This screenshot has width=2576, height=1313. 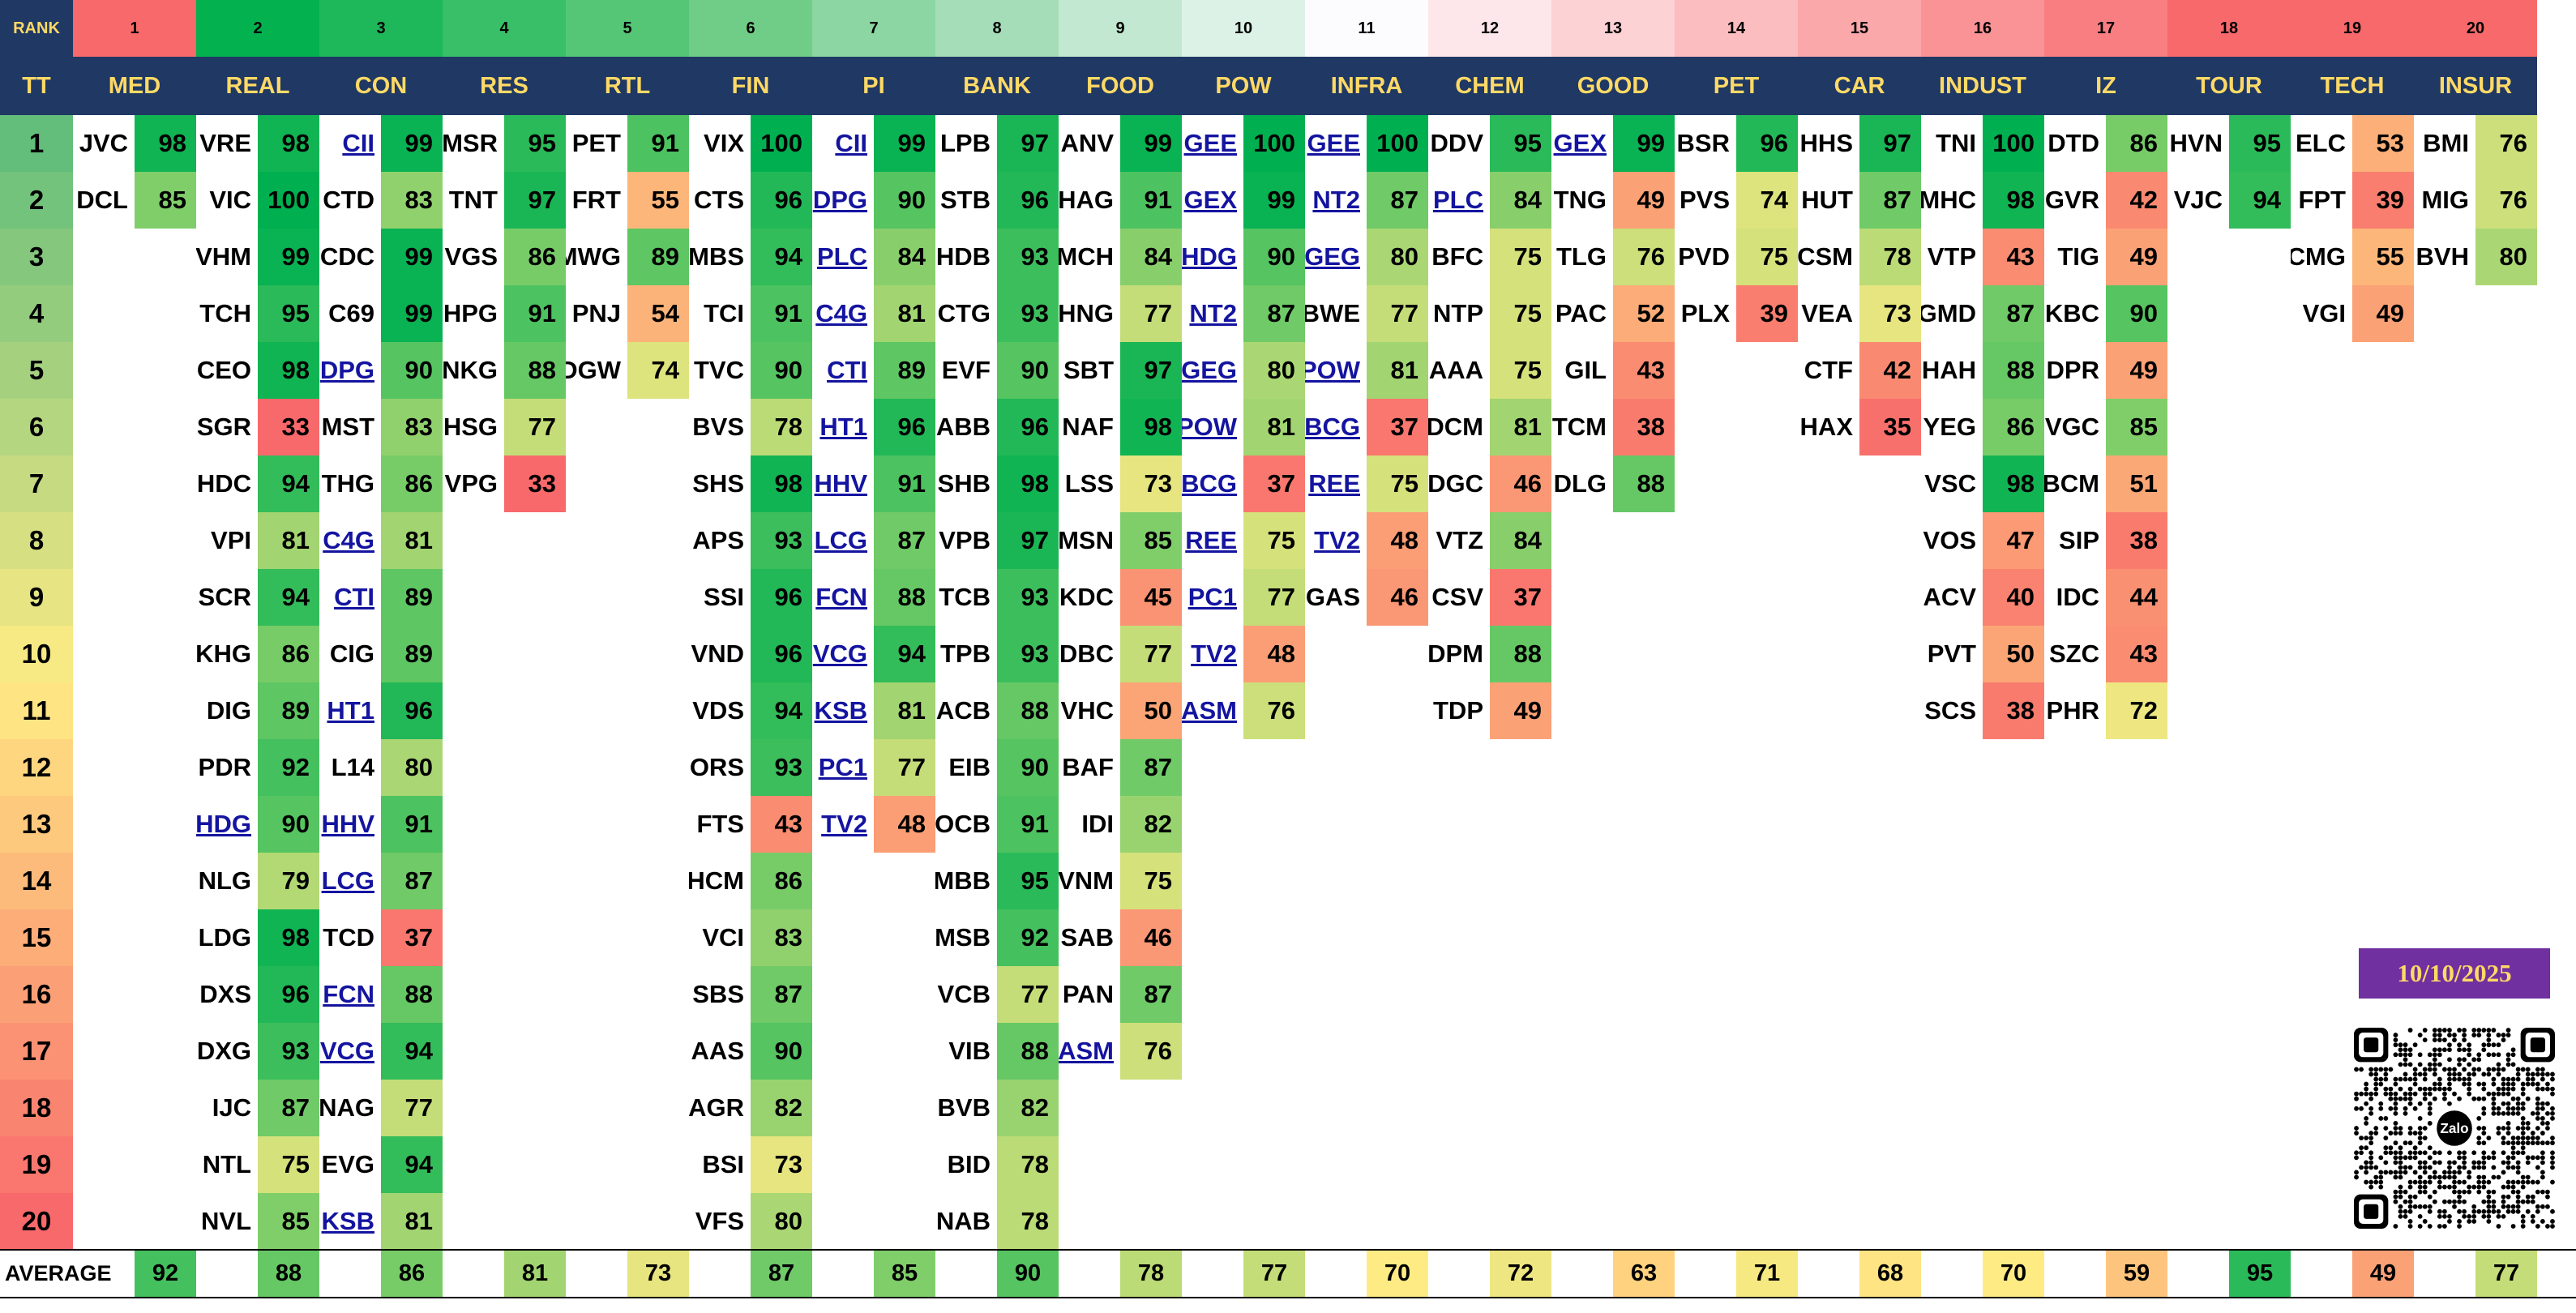 I want to click on sector-header-con: CON, so click(x=381, y=86).